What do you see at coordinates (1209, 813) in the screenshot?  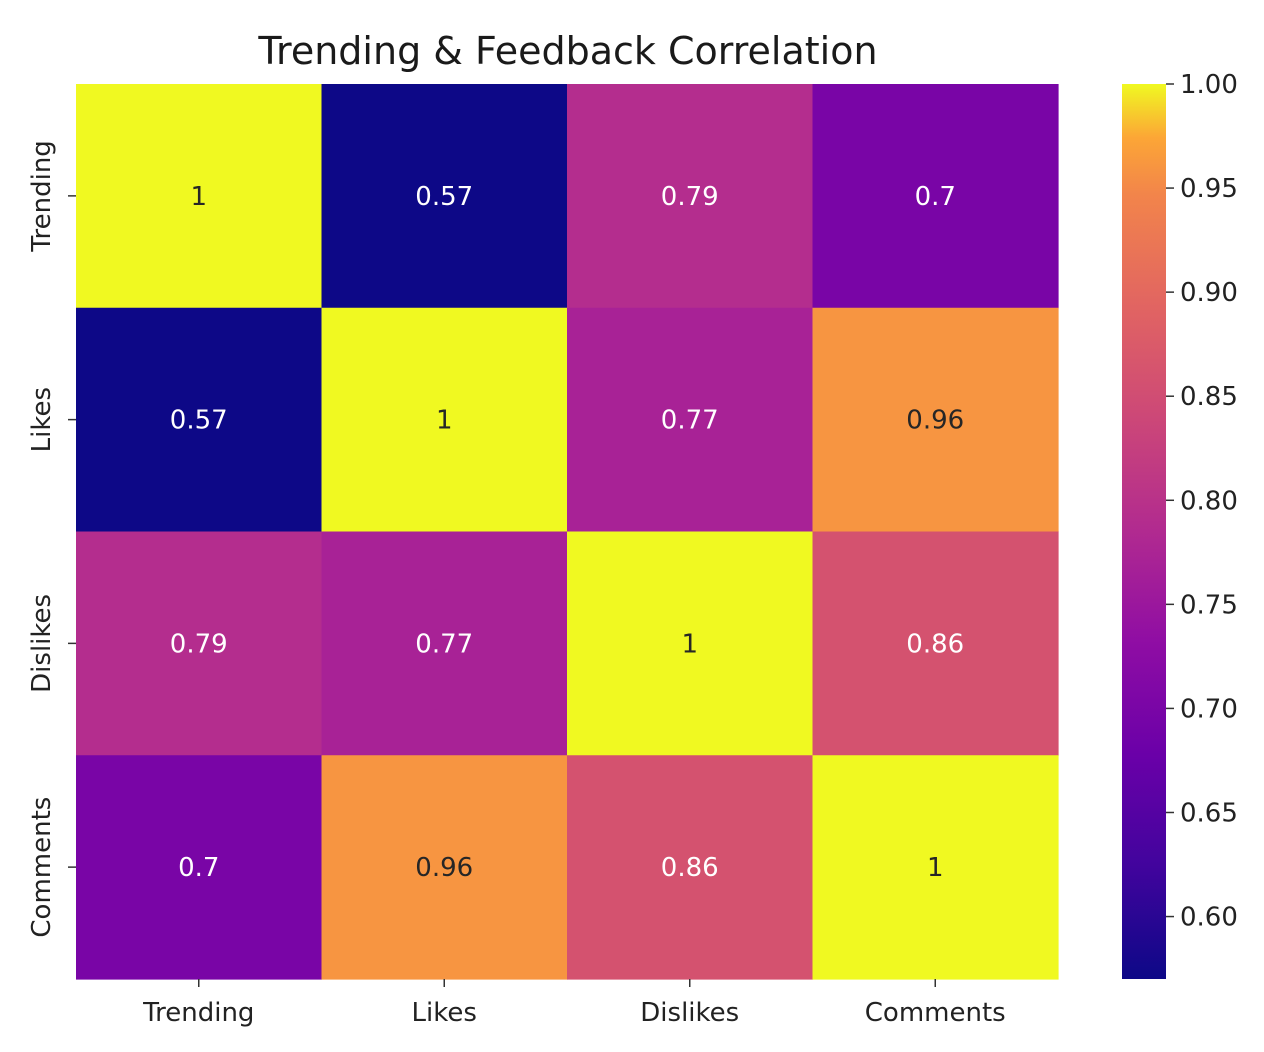 I see `colorbar-tick-label: 0.65` at bounding box center [1209, 813].